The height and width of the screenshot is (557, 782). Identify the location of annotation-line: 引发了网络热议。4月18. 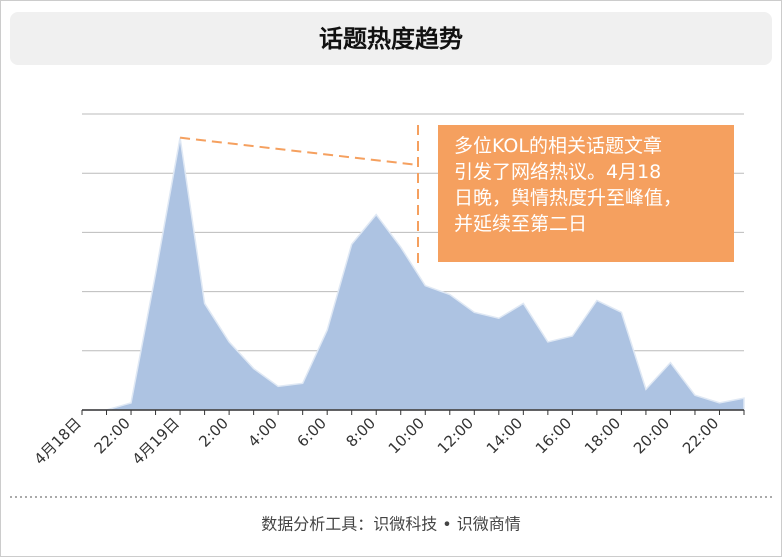
(558, 172).